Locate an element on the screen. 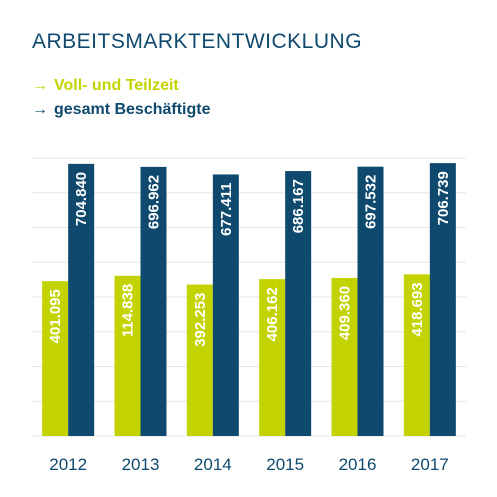 The width and height of the screenshot is (497, 497). bar-gesamt-2012 is located at coordinates (81, 299).